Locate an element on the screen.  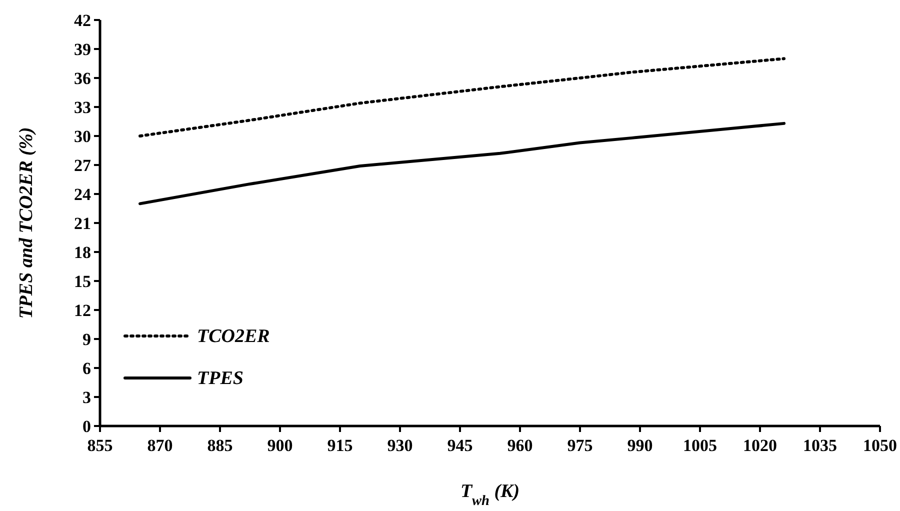
y-axis-title: TPES and TCO2ER (%) is located at coordinates (26, 223).